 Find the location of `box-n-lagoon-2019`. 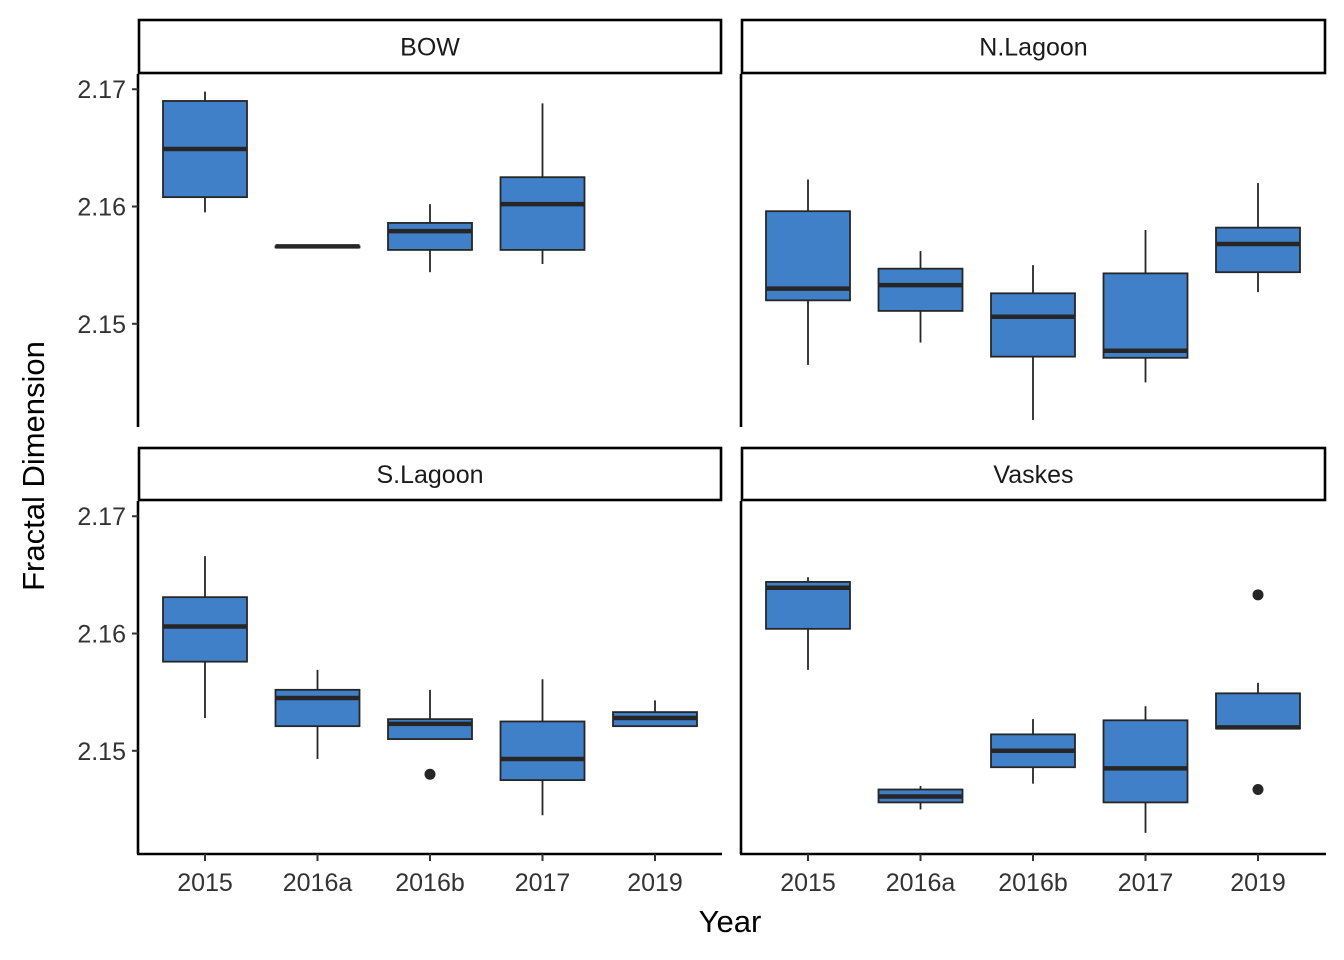

box-n-lagoon-2019 is located at coordinates (1258, 238).